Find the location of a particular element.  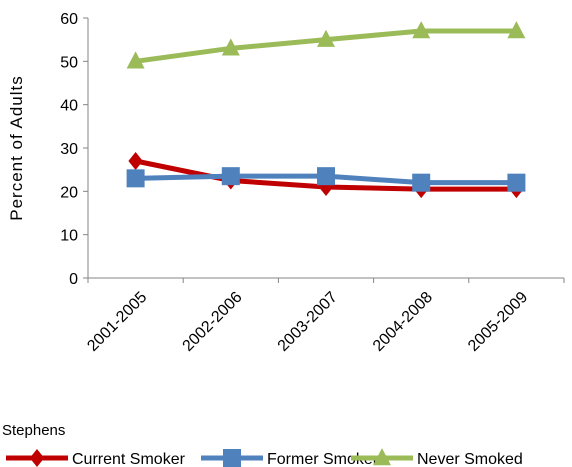

legend-title: Stephens is located at coordinates (33, 430).